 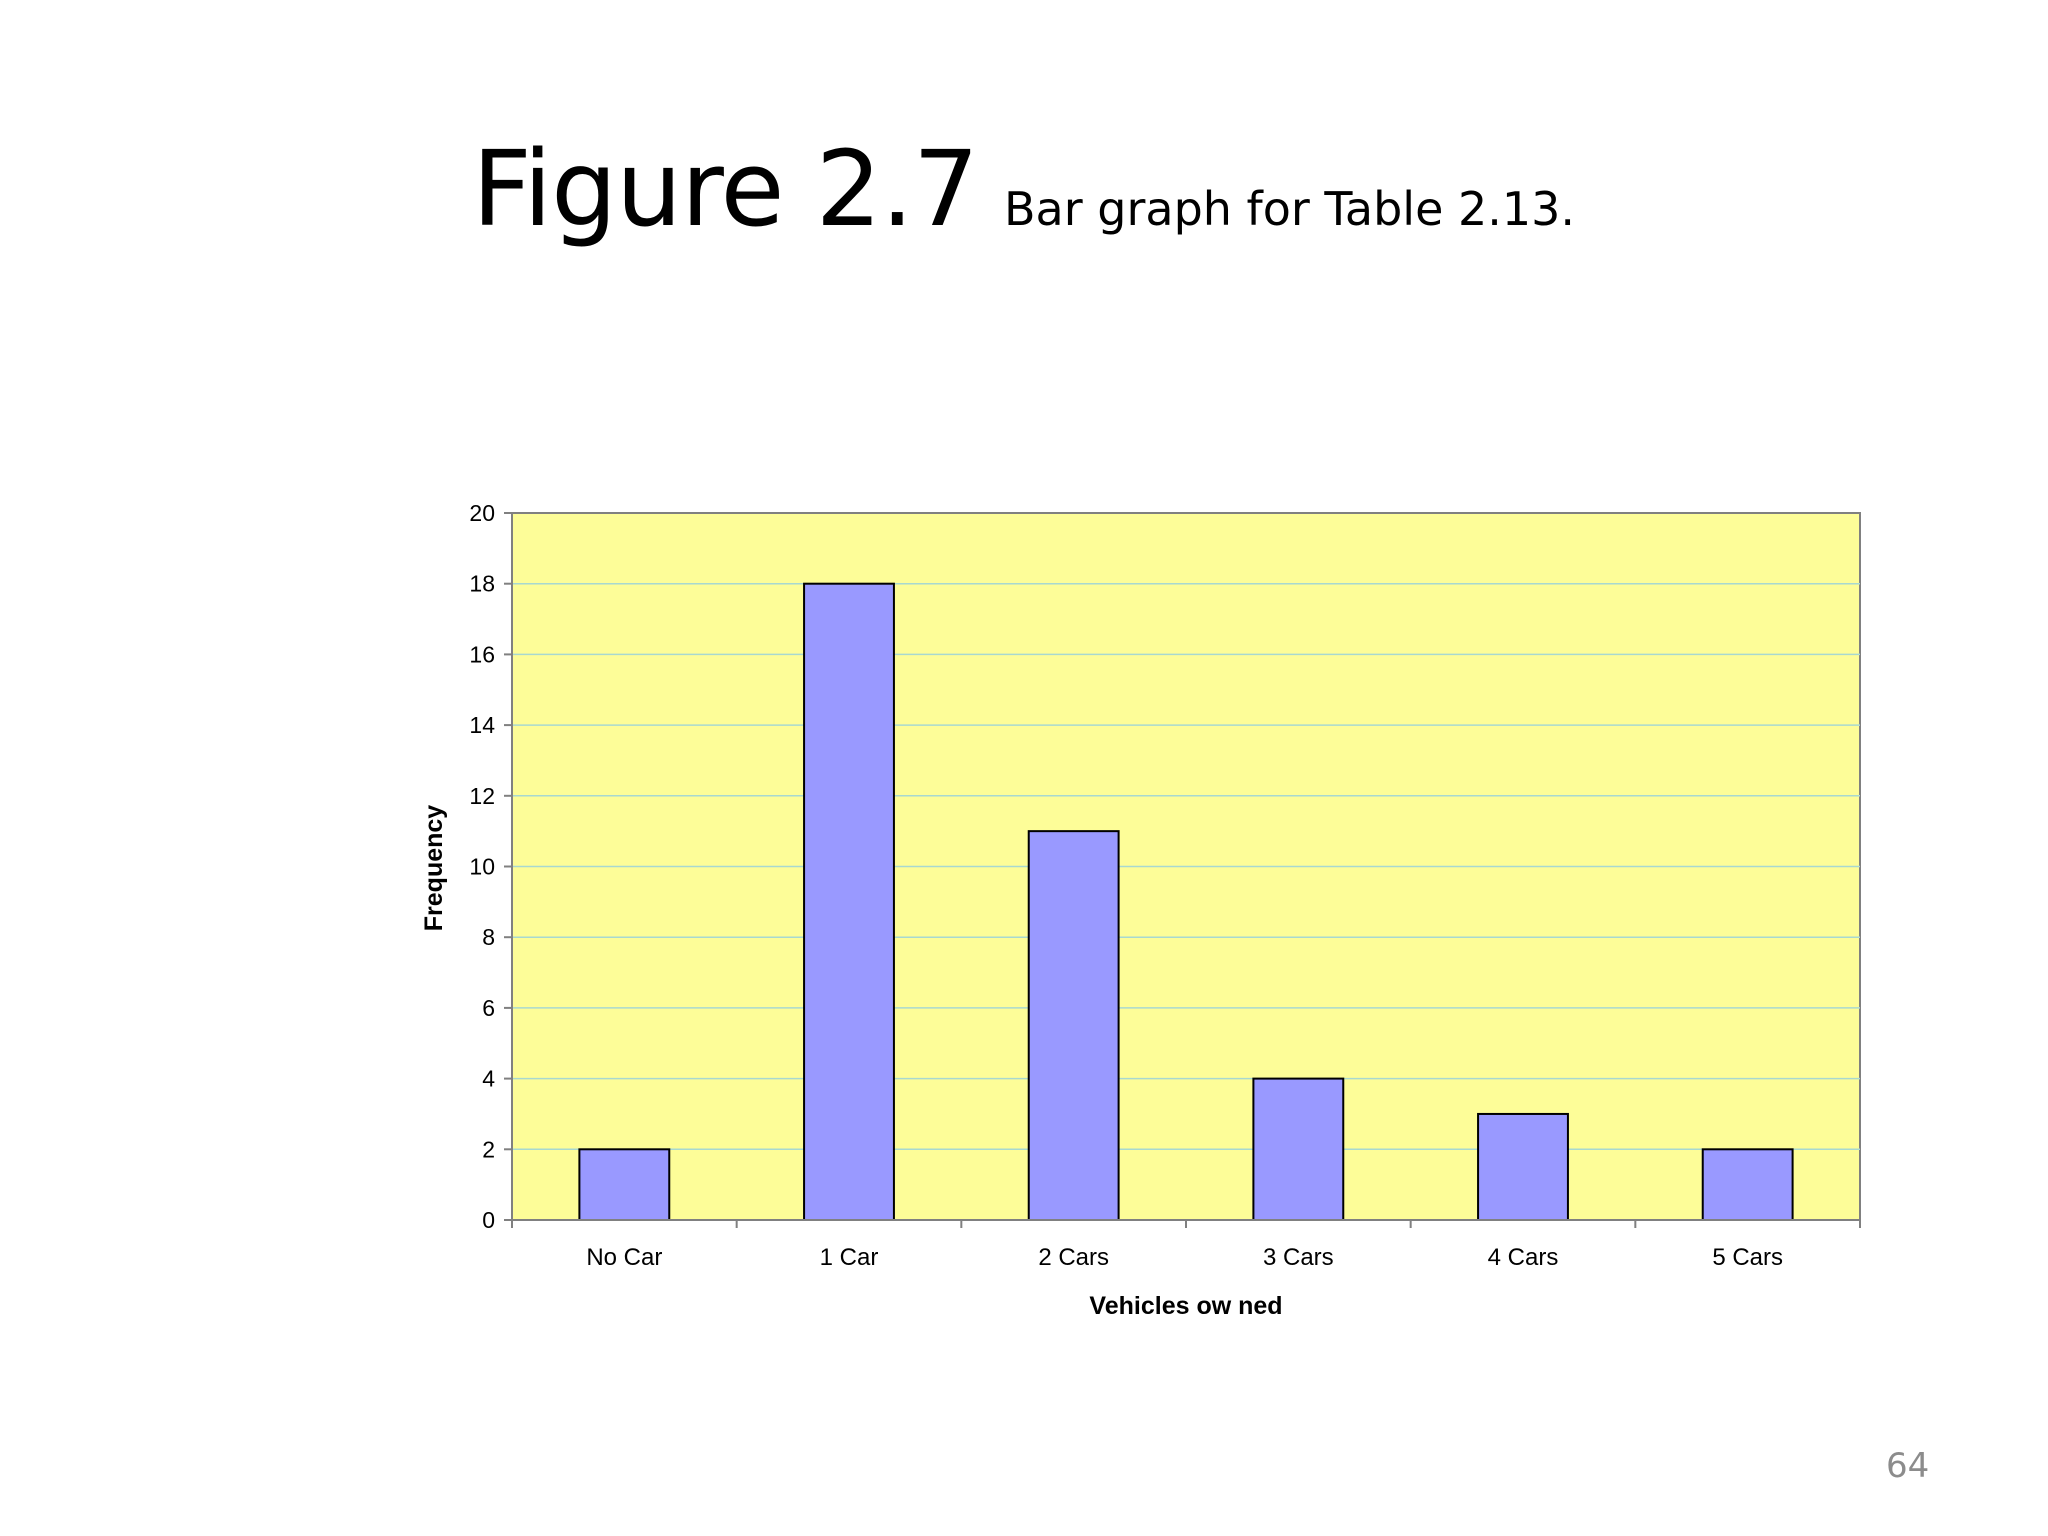 I want to click on figure-caption: Bar graph for Table 2.13., so click(x=1290, y=209).